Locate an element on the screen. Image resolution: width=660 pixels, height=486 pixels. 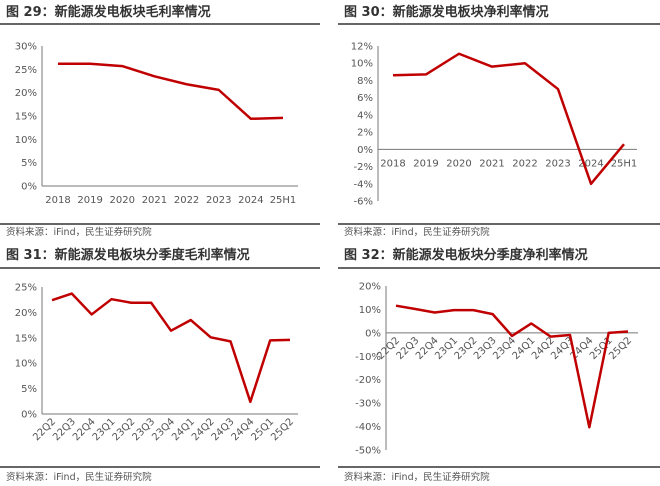
y-tick-label: -4% is located at coordinates (363, 184).